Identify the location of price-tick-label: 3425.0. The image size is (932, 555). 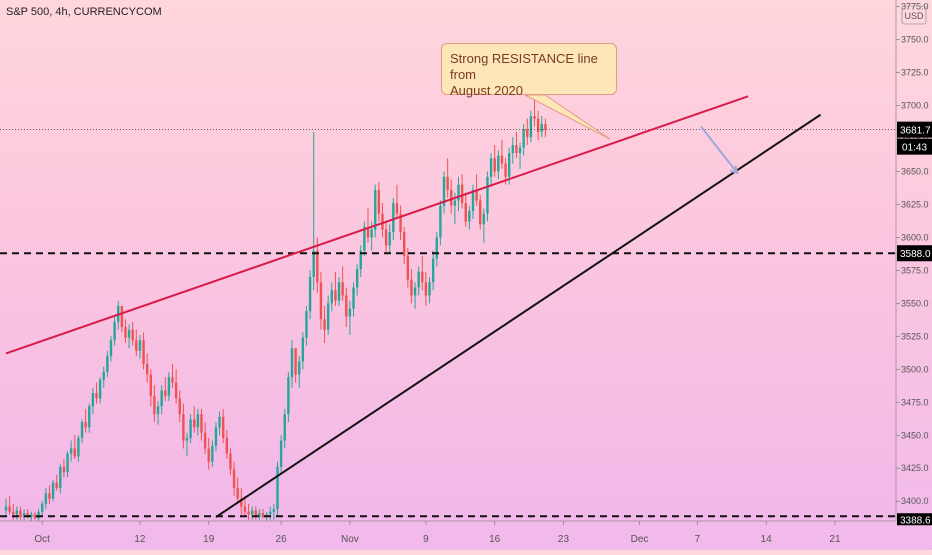
(915, 468).